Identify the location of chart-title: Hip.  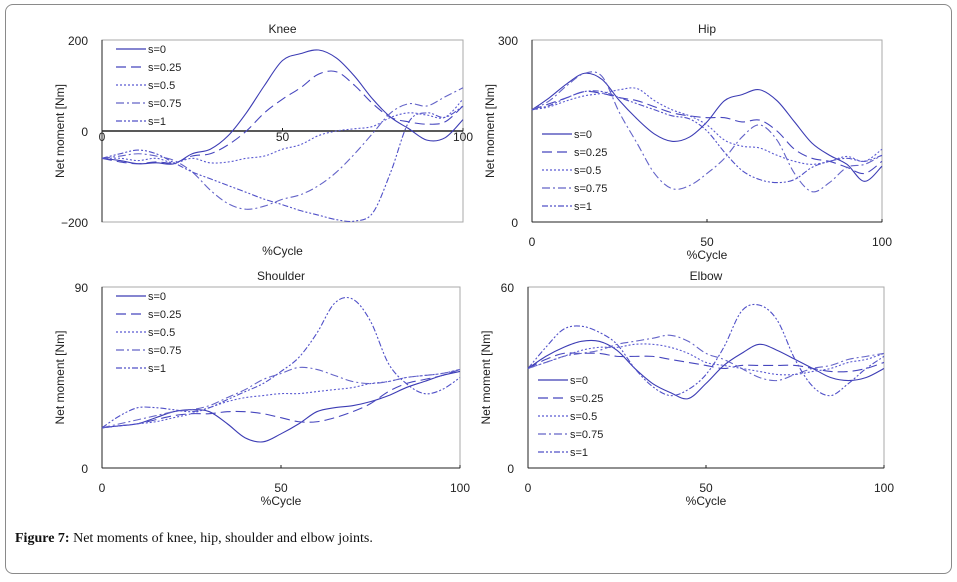
(707, 29).